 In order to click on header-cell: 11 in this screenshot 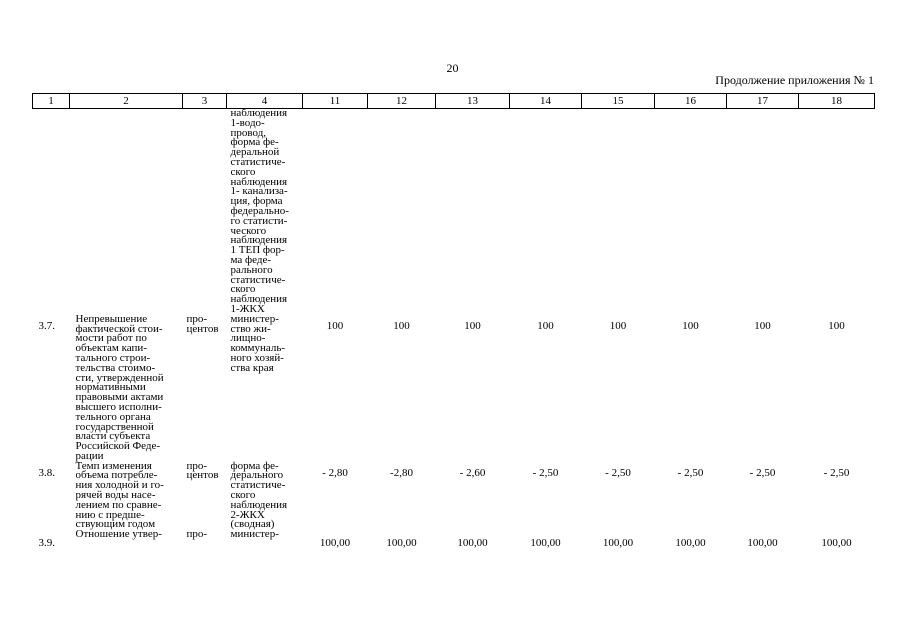, I will do `click(335, 101)`.